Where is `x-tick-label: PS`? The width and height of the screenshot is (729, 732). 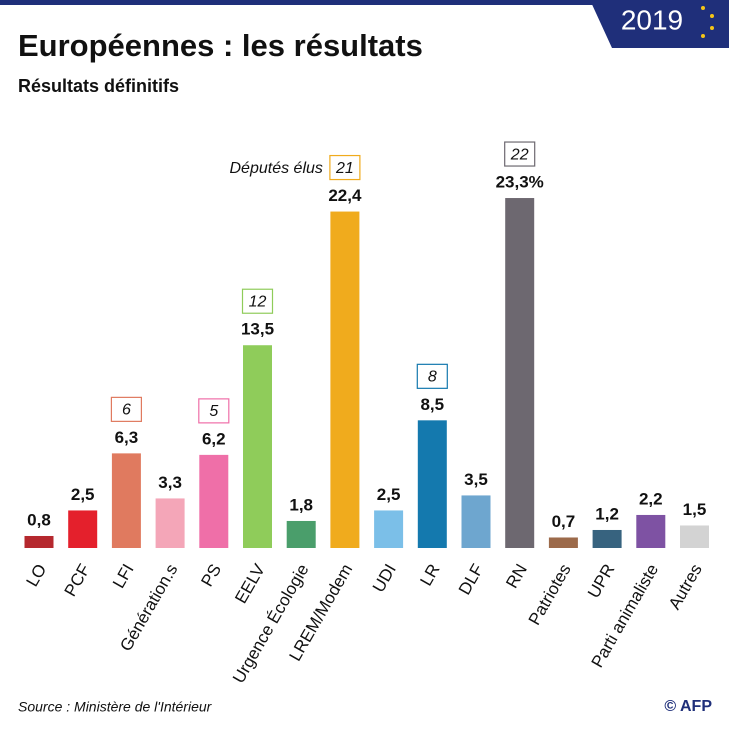 x-tick-label: PS is located at coordinates (211, 575).